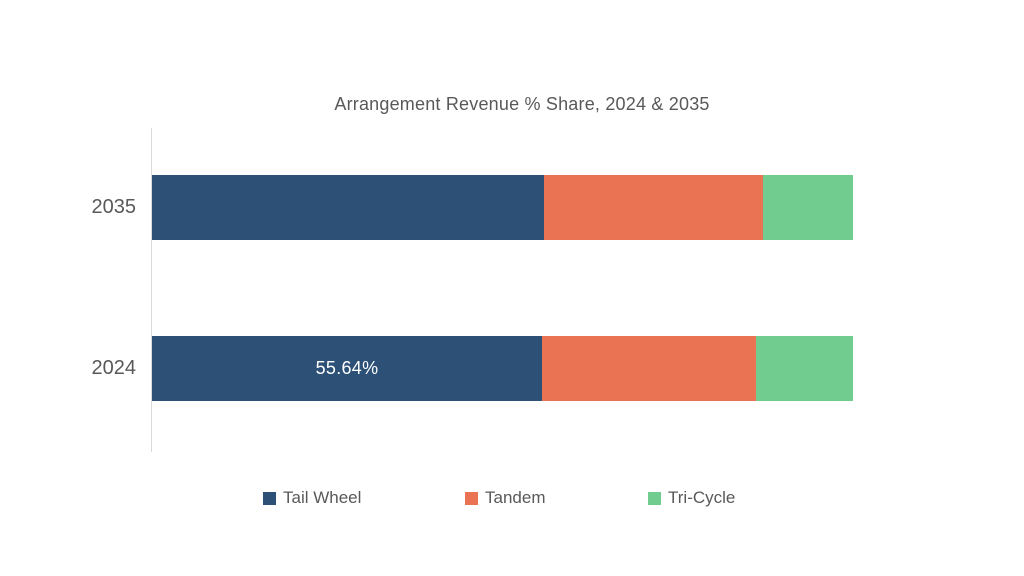  Describe the element at coordinates (702, 497) in the screenshot. I see `legend-label-tri-cycle: Tri-Cycle` at that location.